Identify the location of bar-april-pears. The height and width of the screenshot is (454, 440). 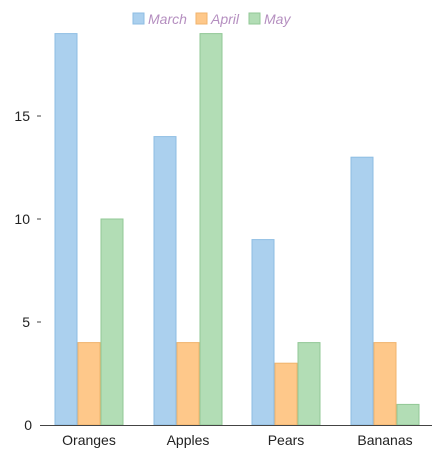
(286, 394).